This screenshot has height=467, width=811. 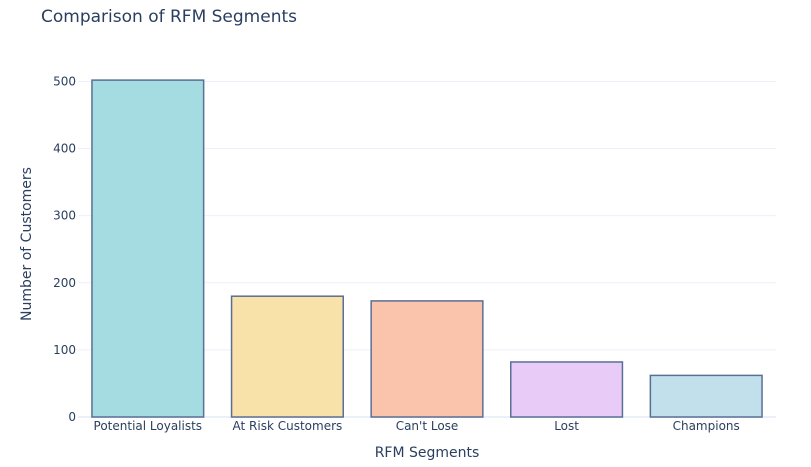 I want to click on chart-title: Comparison of RFM Segments, so click(x=169, y=17).